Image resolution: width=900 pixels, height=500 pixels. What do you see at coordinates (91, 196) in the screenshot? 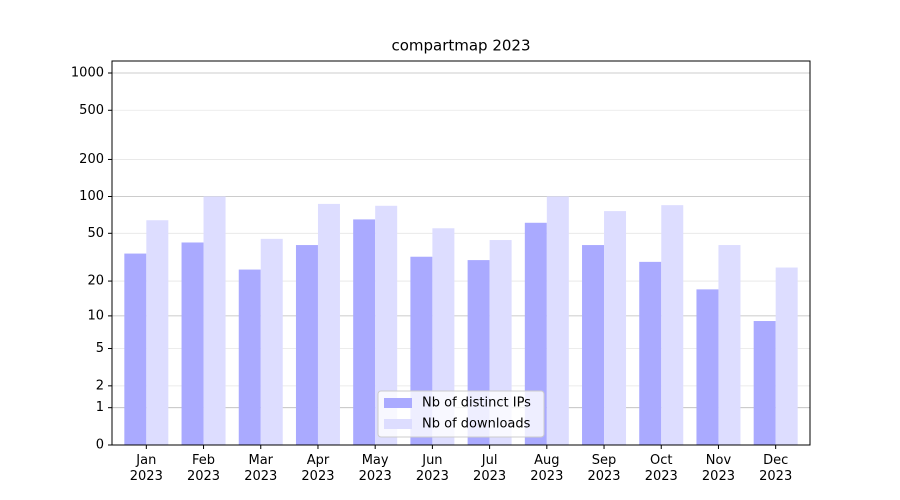
I see `y-tick-label: 100` at bounding box center [91, 196].